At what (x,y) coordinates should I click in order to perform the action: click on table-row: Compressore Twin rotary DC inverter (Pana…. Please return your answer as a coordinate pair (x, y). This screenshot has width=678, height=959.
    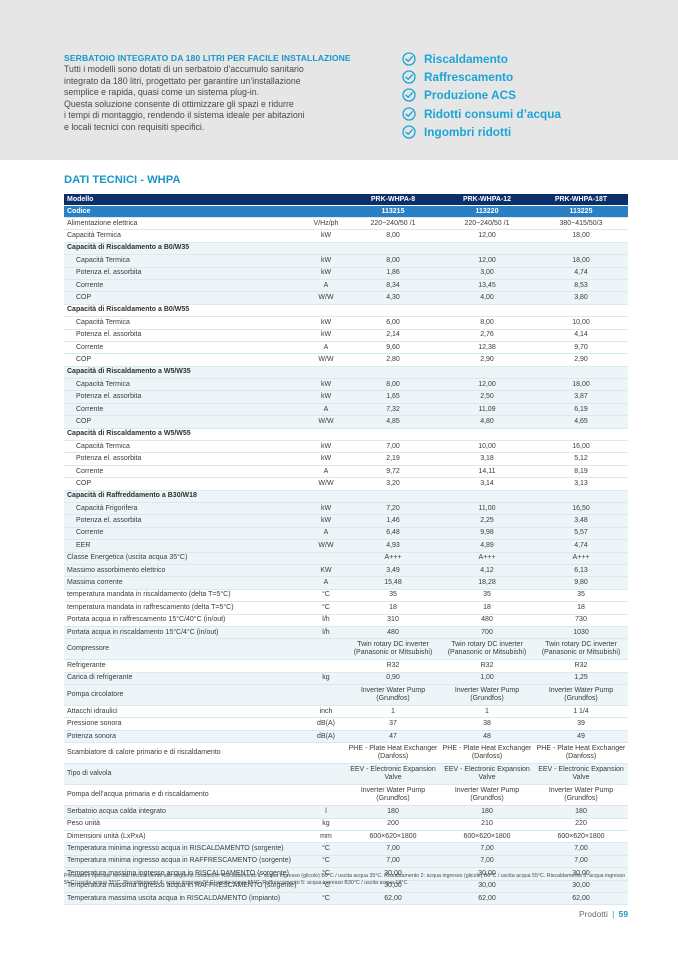
    Looking at the image, I should click on (346, 649).